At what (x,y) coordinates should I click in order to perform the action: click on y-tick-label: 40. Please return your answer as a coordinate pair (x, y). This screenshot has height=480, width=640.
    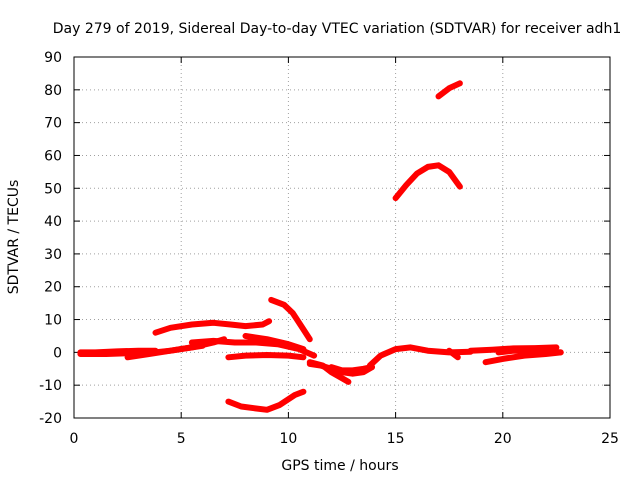
    Looking at the image, I should click on (53, 222).